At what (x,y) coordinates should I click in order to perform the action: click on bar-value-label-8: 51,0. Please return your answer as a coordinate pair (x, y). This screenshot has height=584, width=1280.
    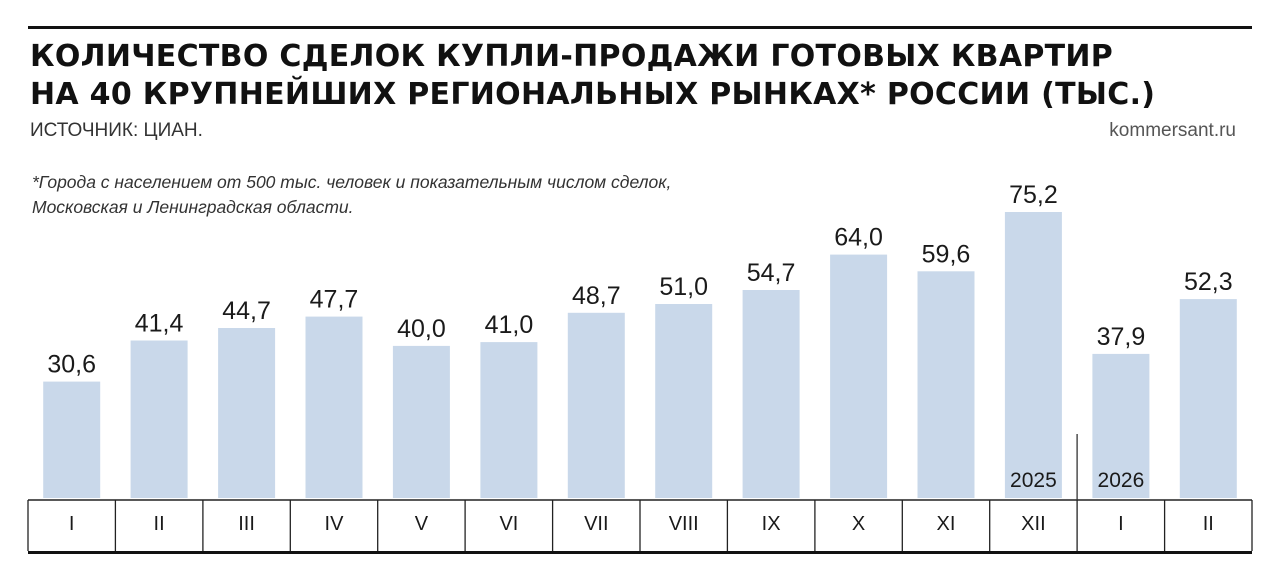
    Looking at the image, I should click on (683, 287).